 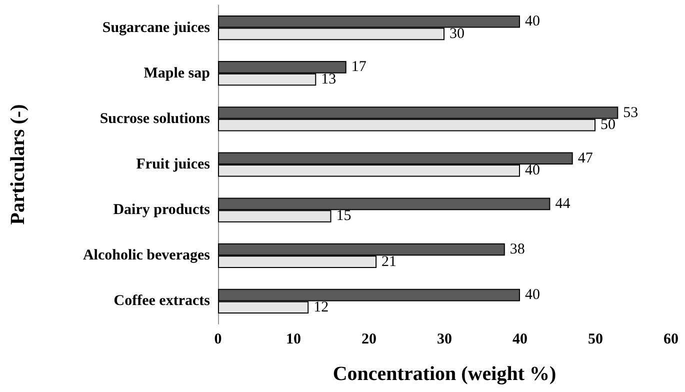 What do you see at coordinates (586, 158) in the screenshot?
I see `data-label: 47` at bounding box center [586, 158].